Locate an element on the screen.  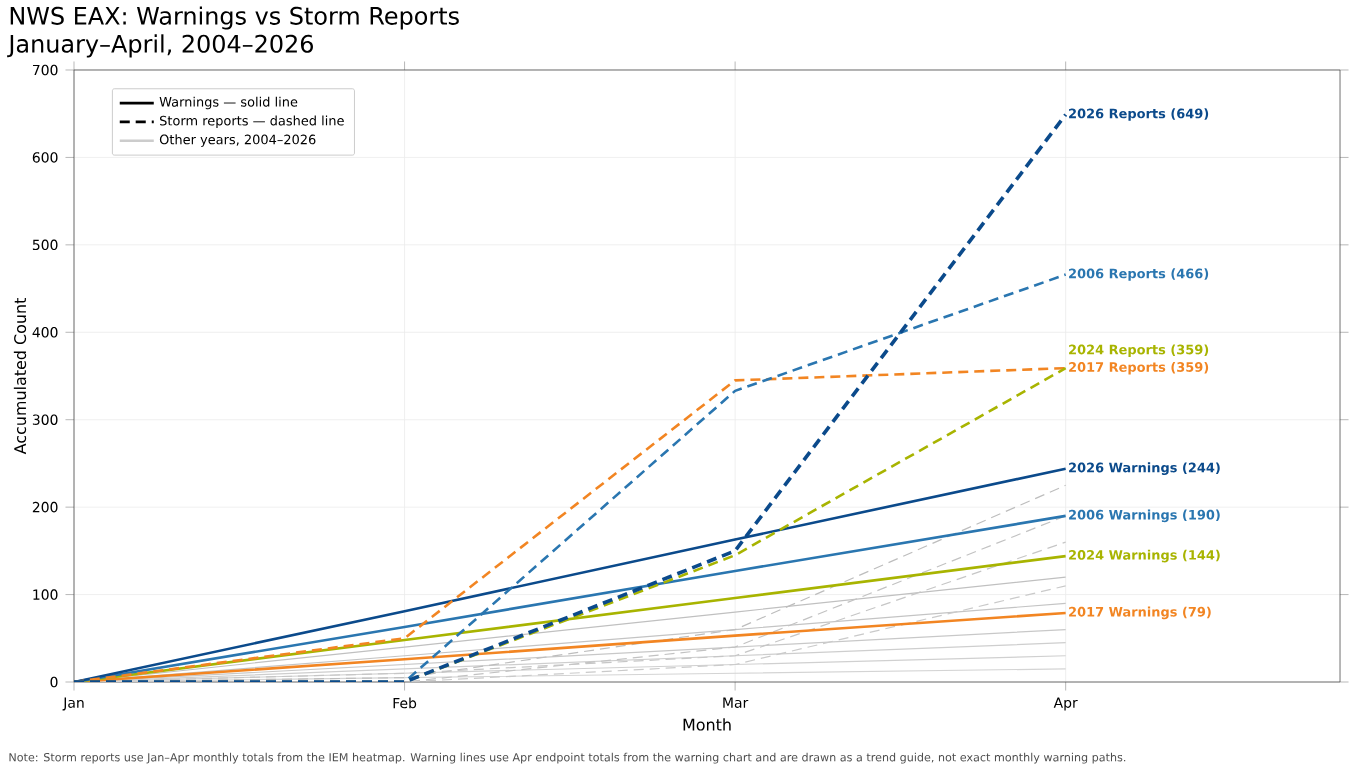
chart-title: NWS EAX: Warnings vs Storm Reports is located at coordinates (234, 18).